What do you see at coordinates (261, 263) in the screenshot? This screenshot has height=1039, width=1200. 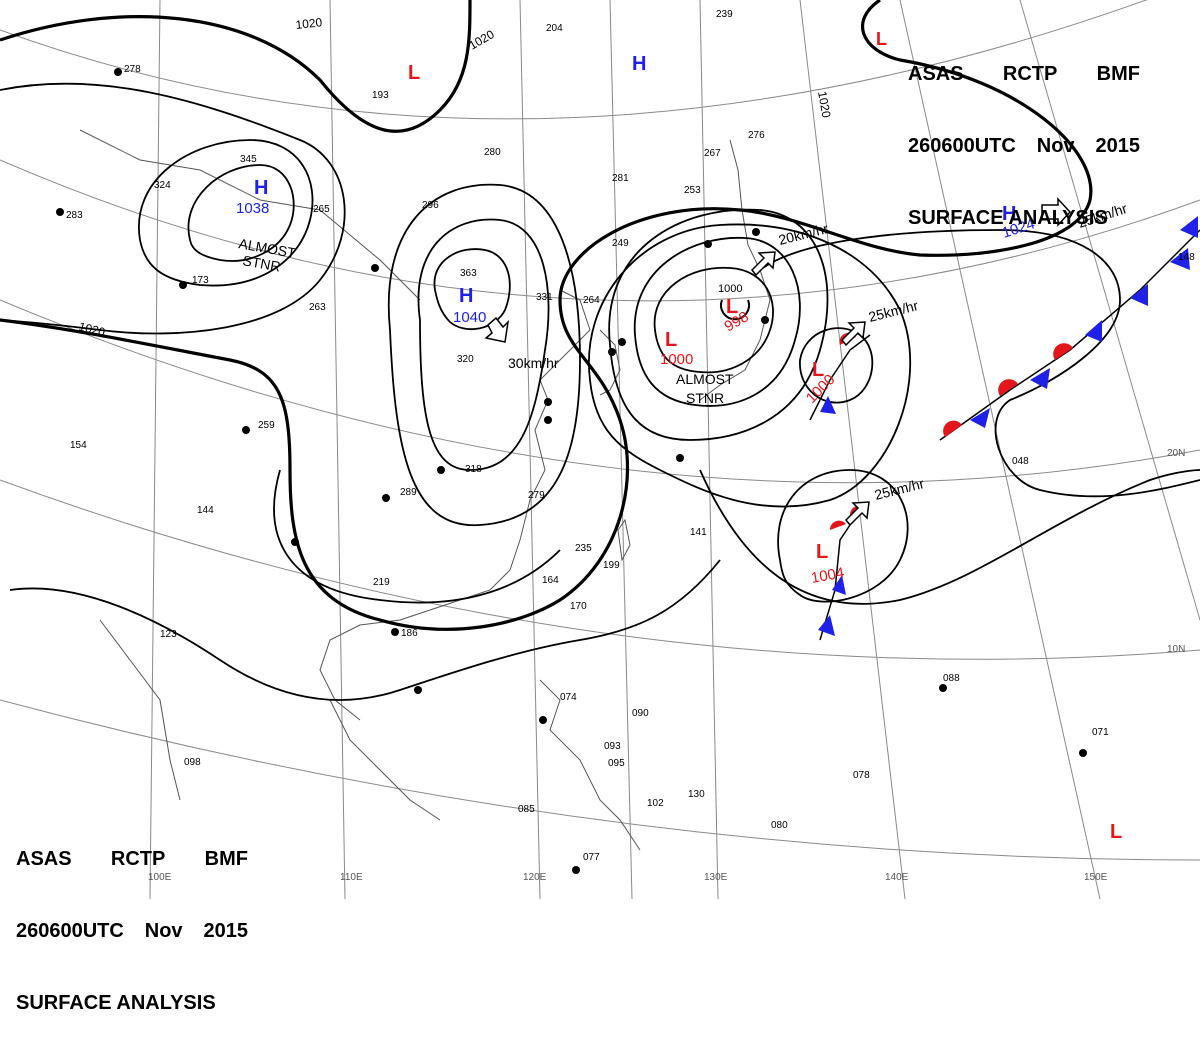 I see `center-note-line2: STNR` at bounding box center [261, 263].